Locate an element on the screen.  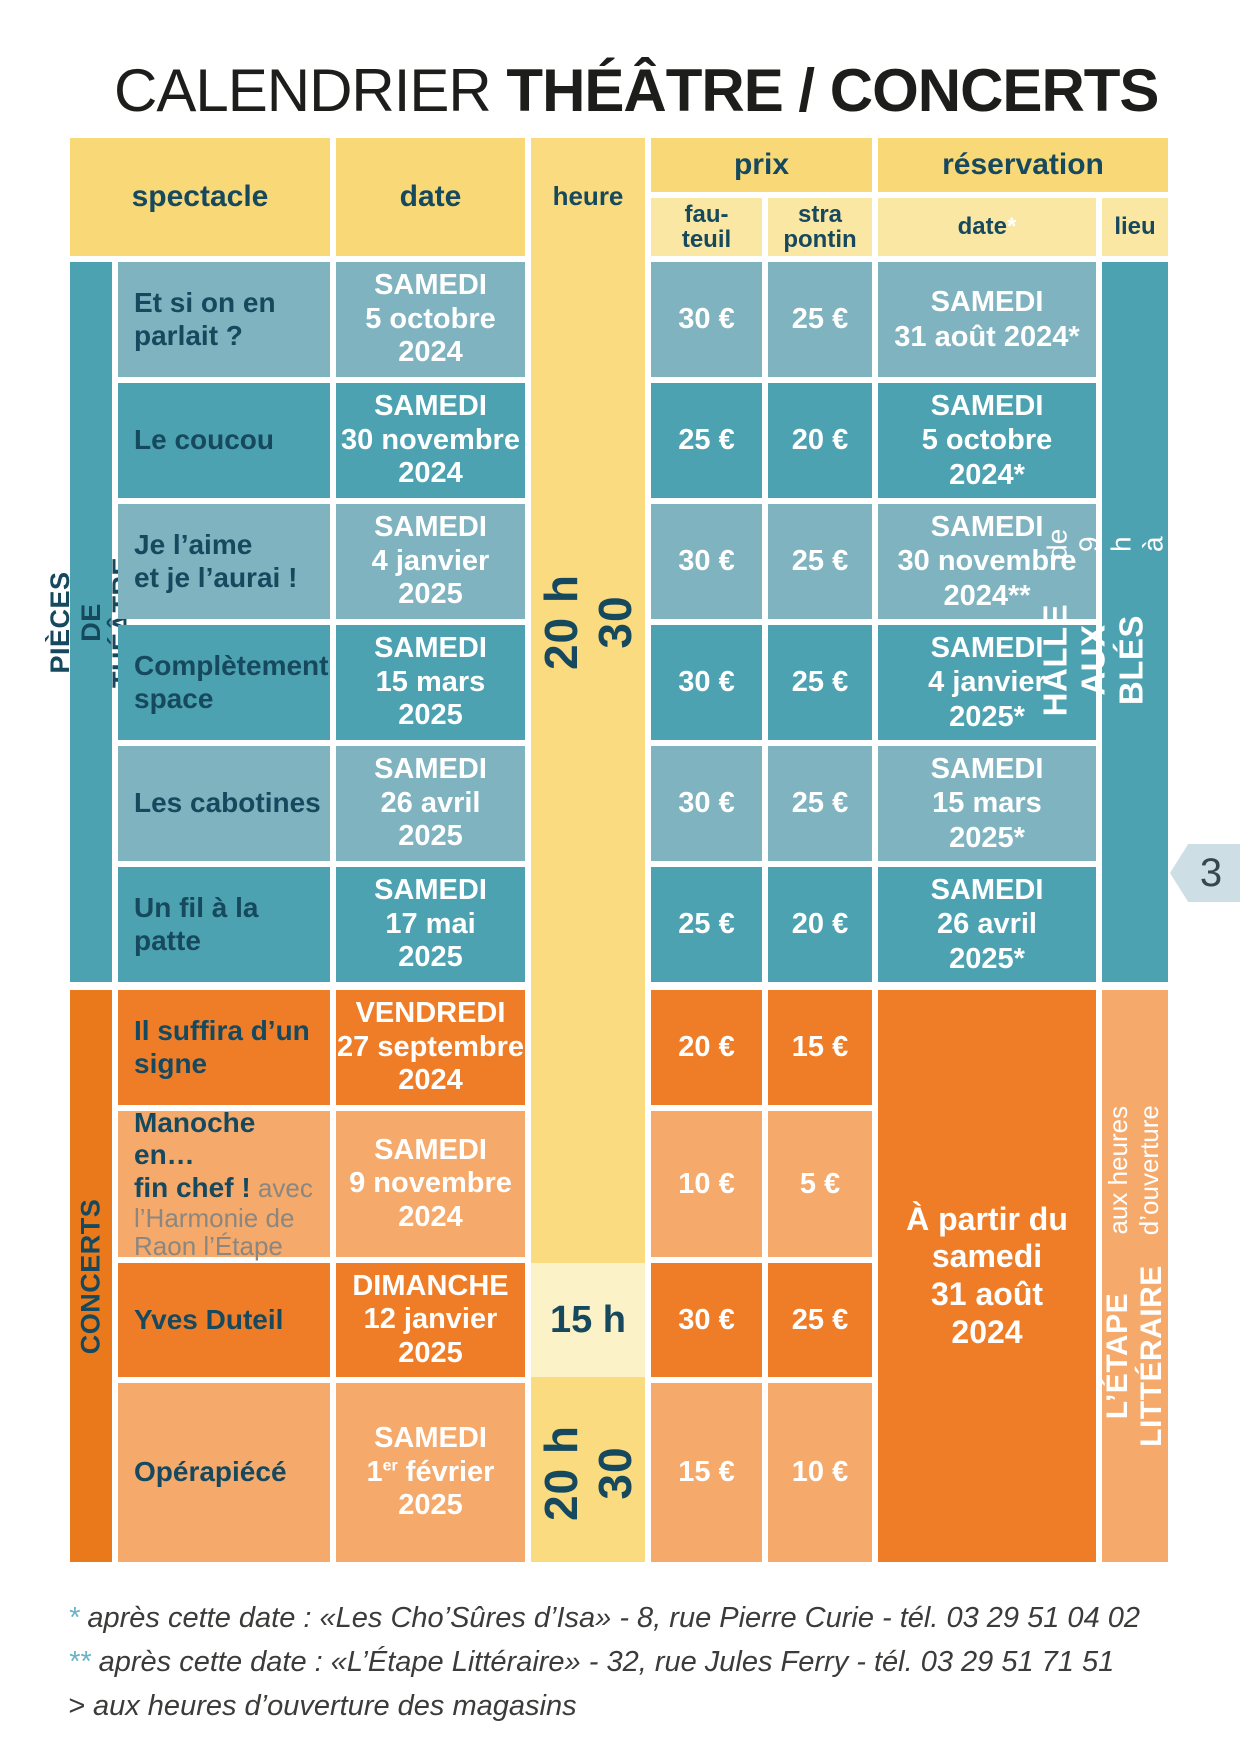
spectacle-name: Opérapiécé is located at coordinates (224, 1472).